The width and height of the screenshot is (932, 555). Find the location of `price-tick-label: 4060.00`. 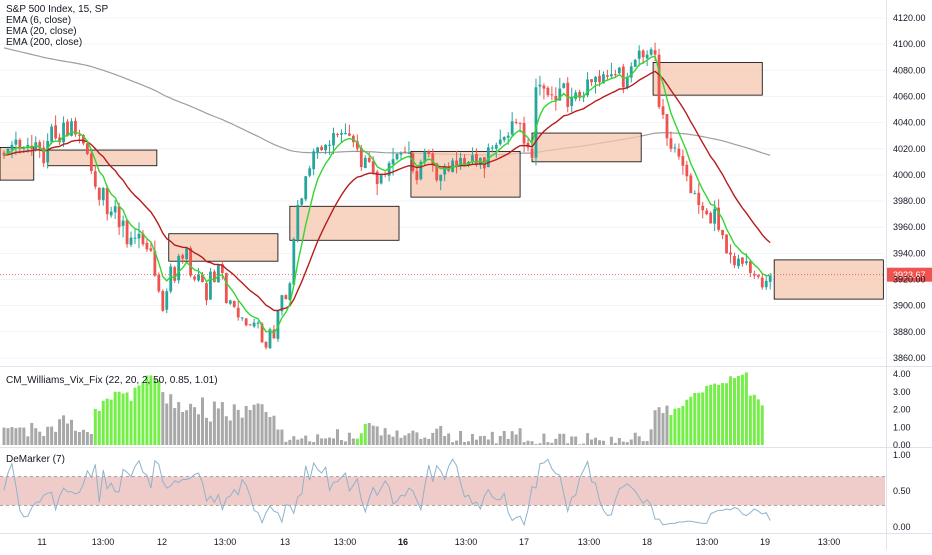

price-tick-label: 4060.00 is located at coordinates (909, 96).